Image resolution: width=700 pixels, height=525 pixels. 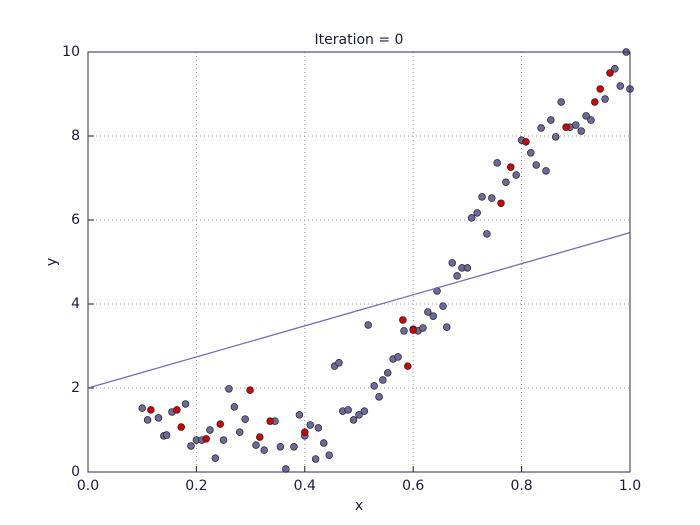 I want to click on y-tick-label: 0, so click(x=75, y=472).